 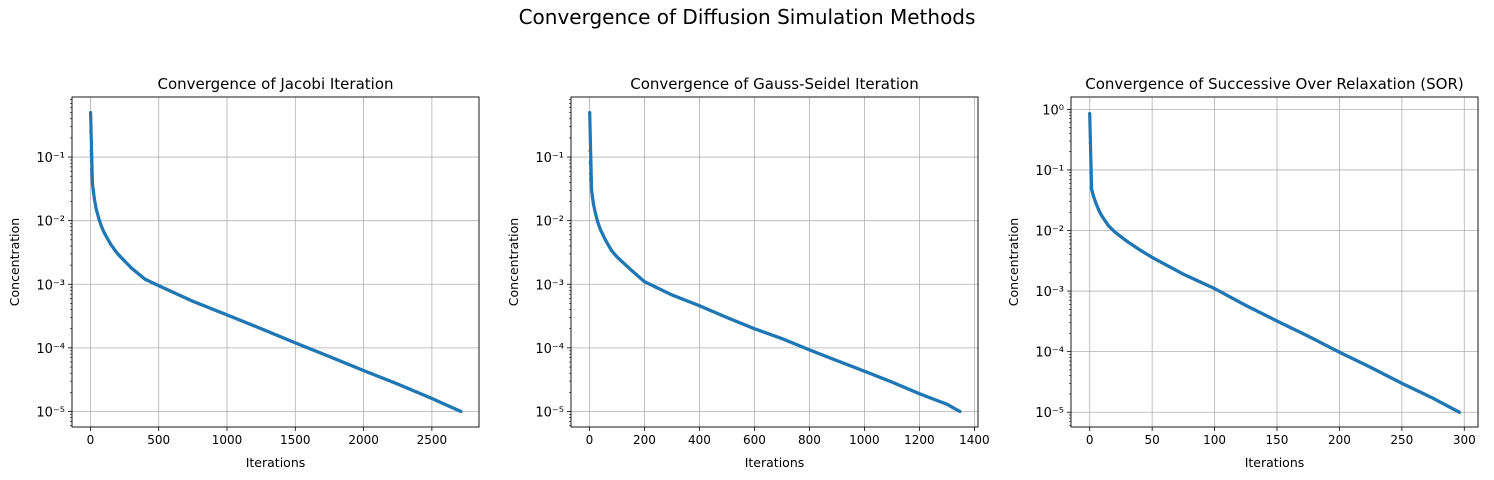 What do you see at coordinates (974, 440) in the screenshot?
I see `x-tick-label: 1400` at bounding box center [974, 440].